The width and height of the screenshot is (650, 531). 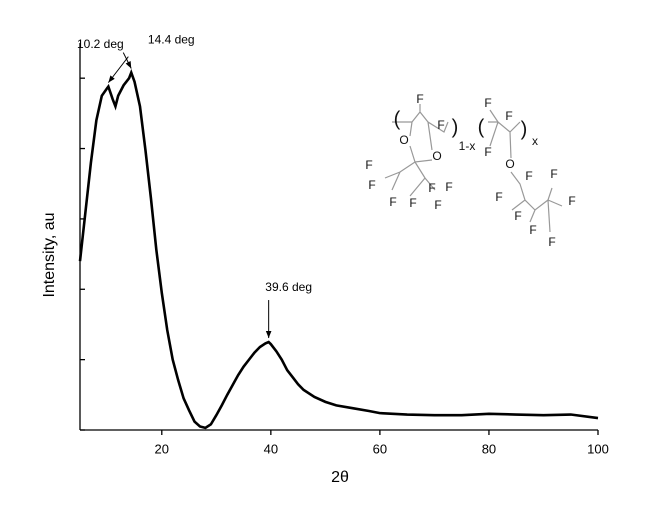 I want to click on x-tick-label: 20, so click(x=162, y=448).